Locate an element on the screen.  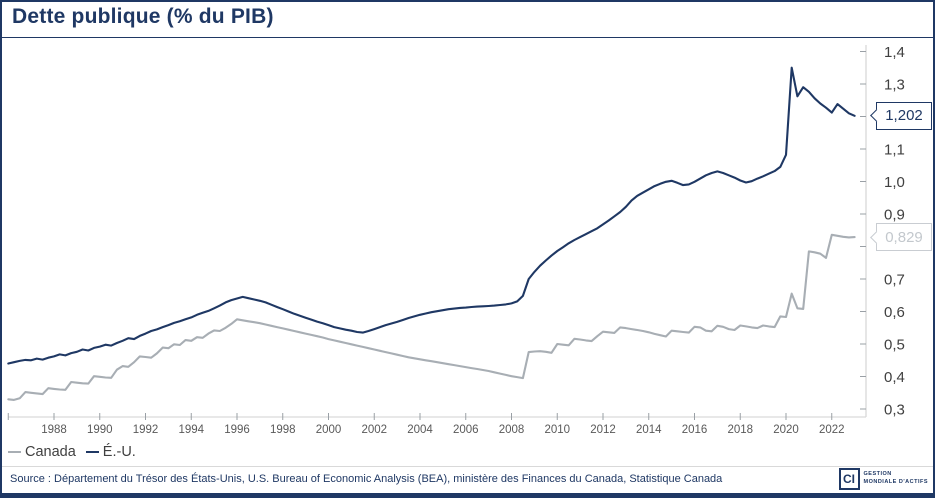
x-tick-label: 2012 is located at coordinates (603, 430).